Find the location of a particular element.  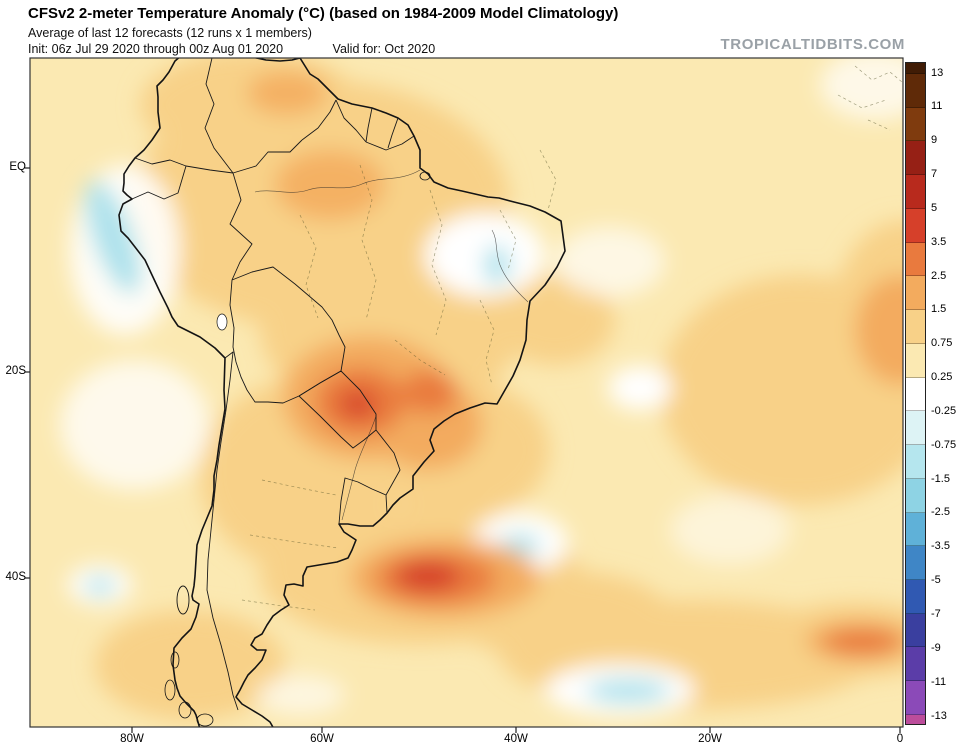

marajo-island is located at coordinates (425, 176).